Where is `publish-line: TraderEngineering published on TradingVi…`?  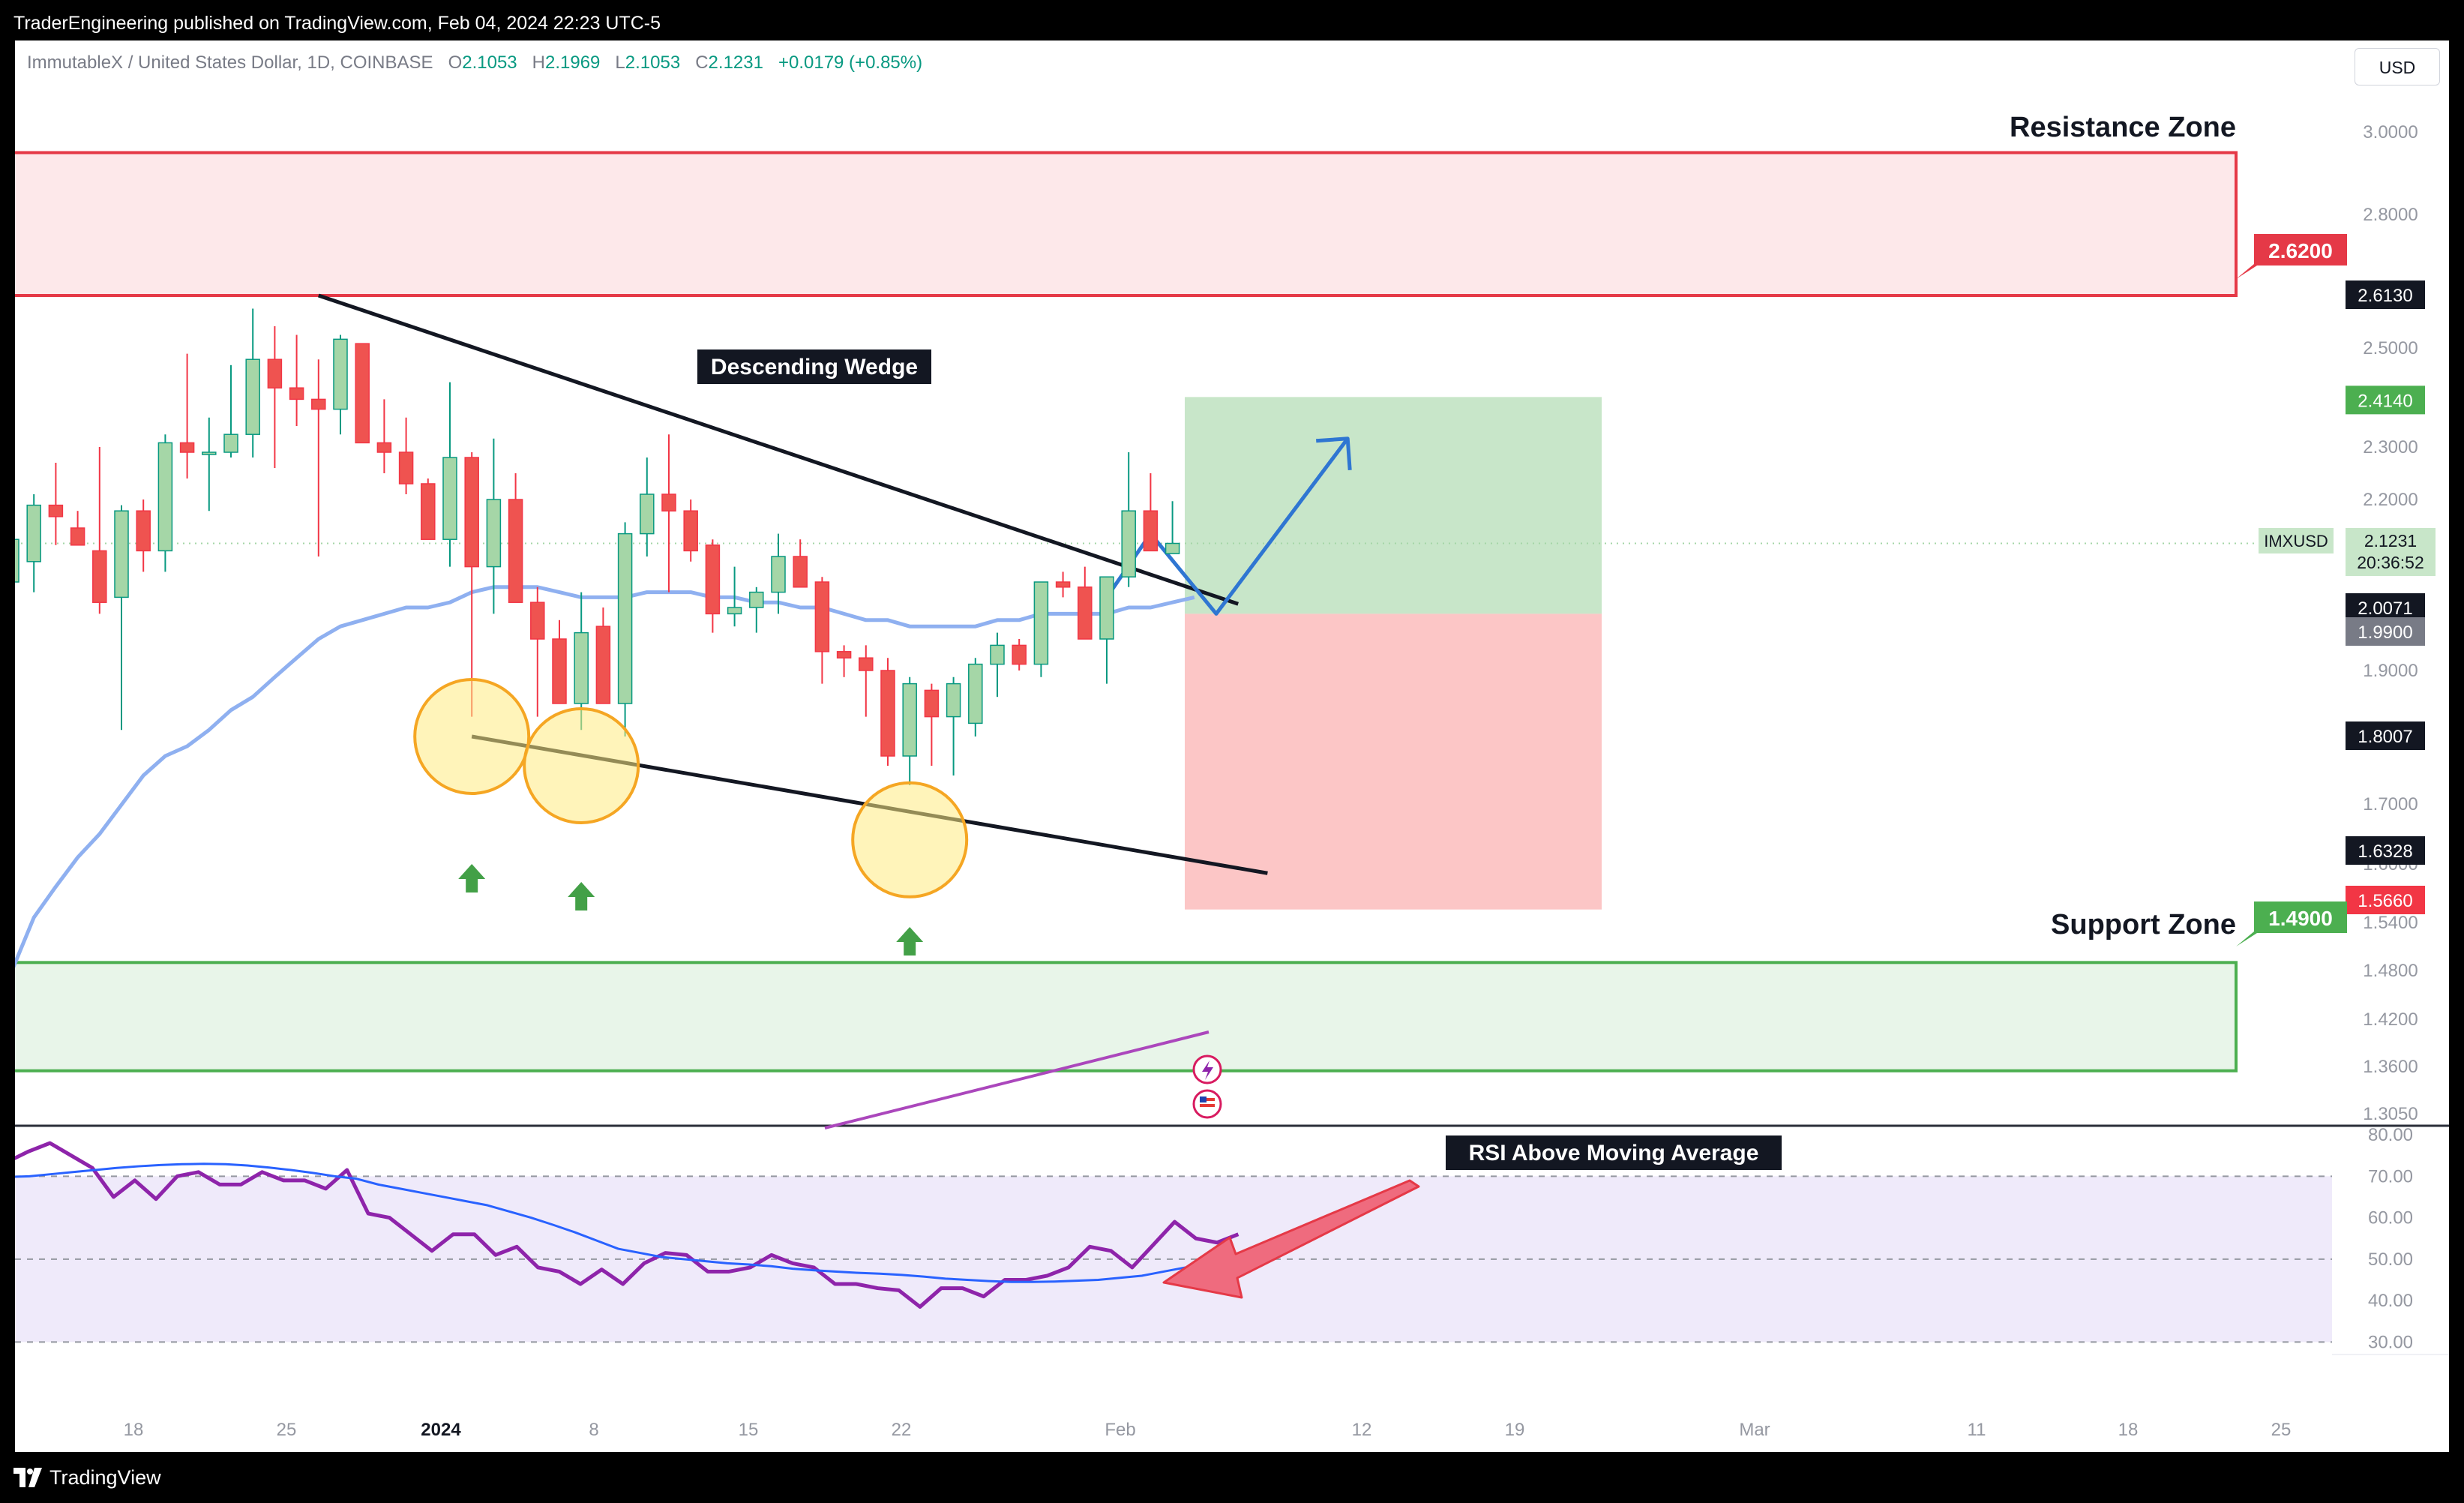 publish-line: TraderEngineering published on TradingVi… is located at coordinates (337, 23).